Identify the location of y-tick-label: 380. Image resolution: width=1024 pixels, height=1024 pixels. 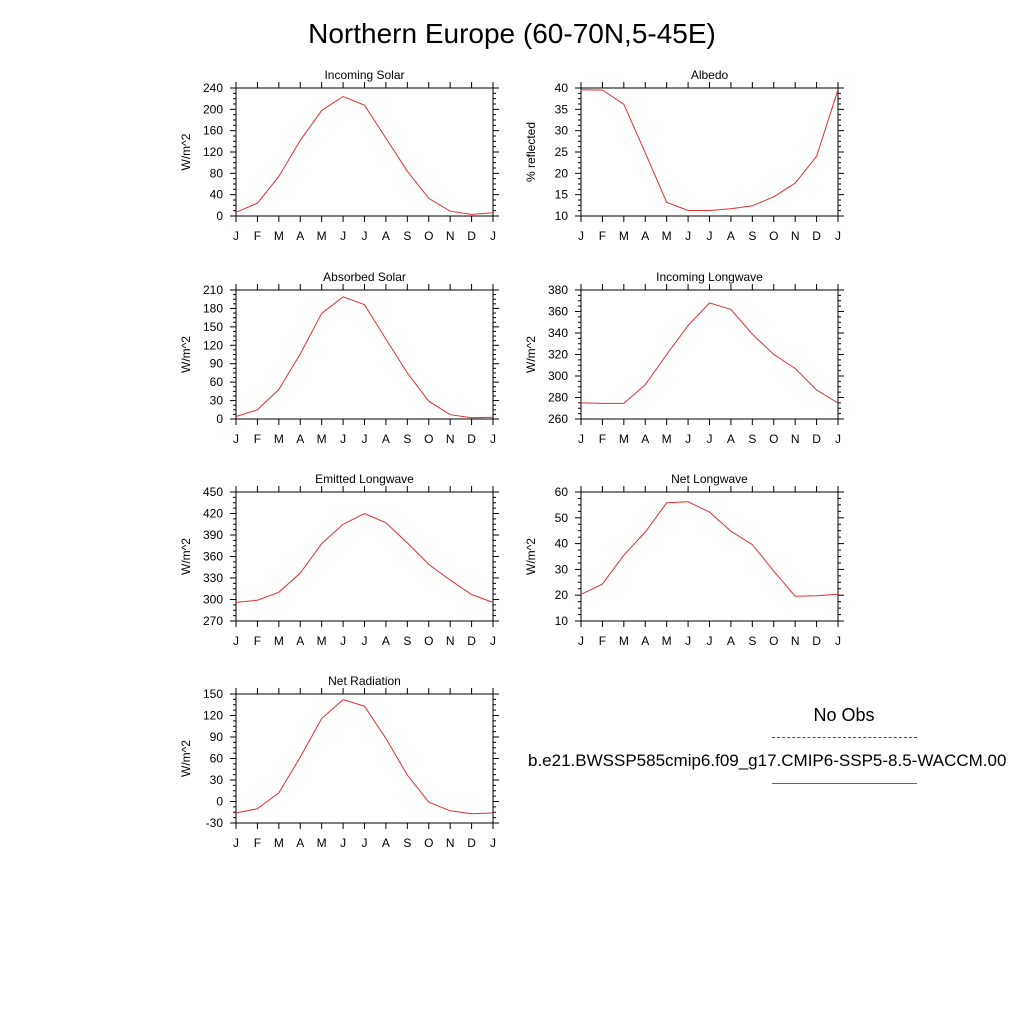
(558, 290).